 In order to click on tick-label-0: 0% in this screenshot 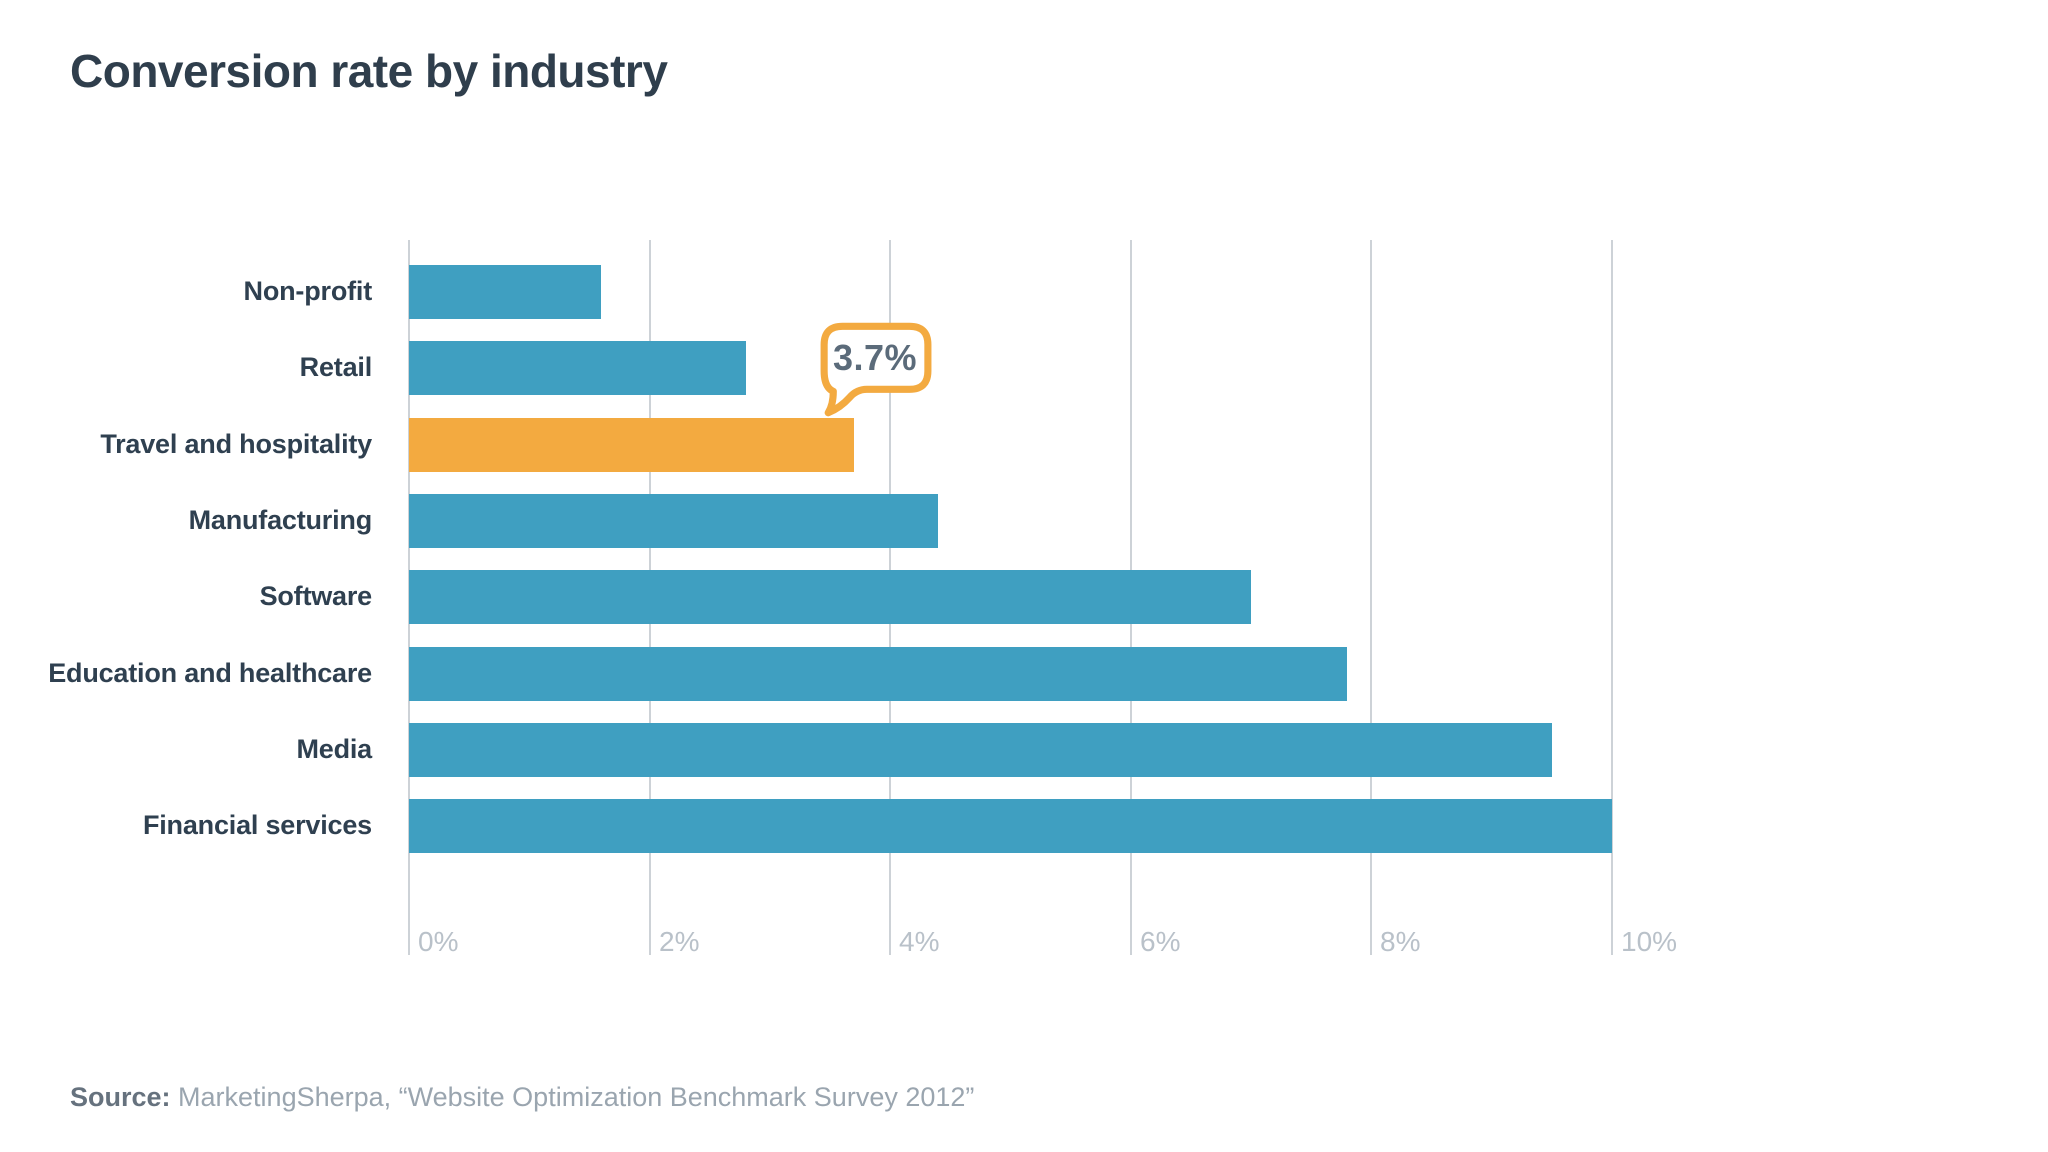, I will do `click(438, 941)`.